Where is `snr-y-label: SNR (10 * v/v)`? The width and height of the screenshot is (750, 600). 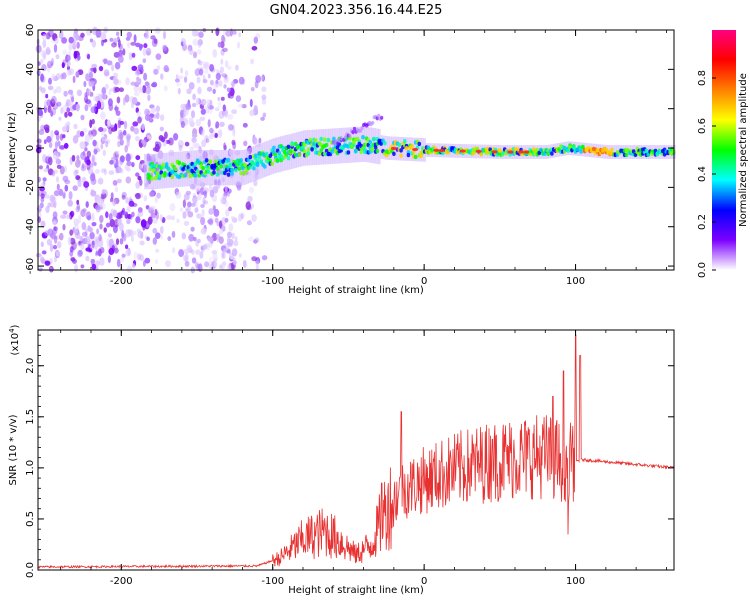
snr-y-label: SNR (10 * v/v) is located at coordinates (13, 449).